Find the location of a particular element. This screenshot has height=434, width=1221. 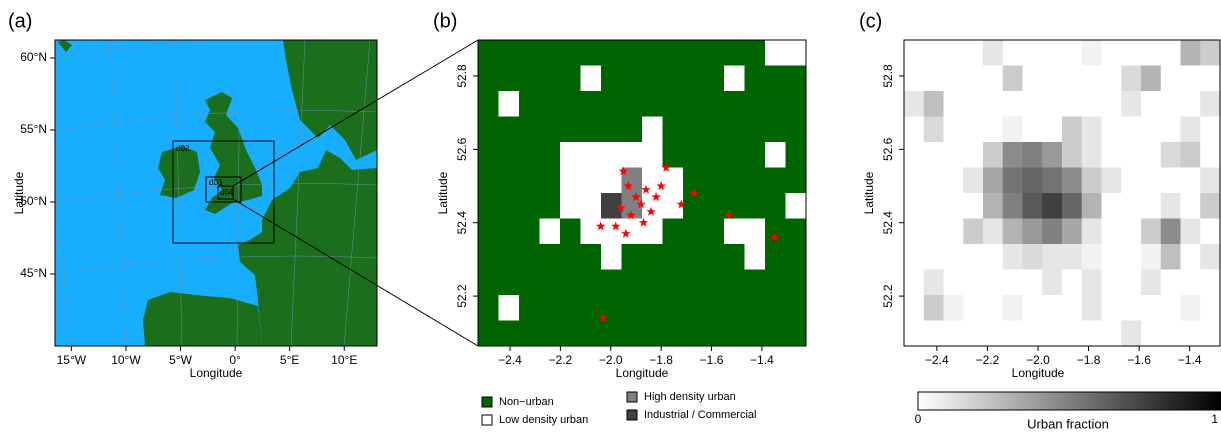

colorbar-tick-label: 1 is located at coordinates (1214, 419).